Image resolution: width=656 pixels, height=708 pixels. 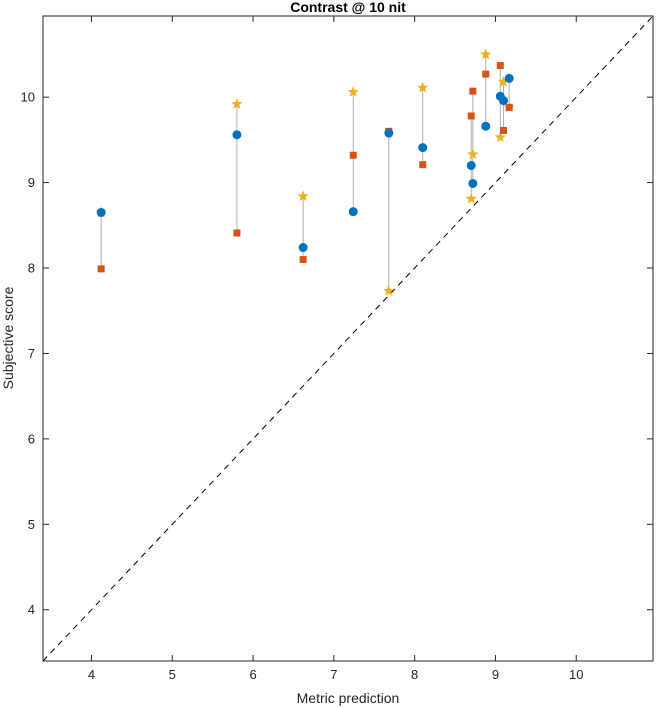 What do you see at coordinates (348, 7) in the screenshot?
I see `chart-title: Contrast @ 10 nit` at bounding box center [348, 7].